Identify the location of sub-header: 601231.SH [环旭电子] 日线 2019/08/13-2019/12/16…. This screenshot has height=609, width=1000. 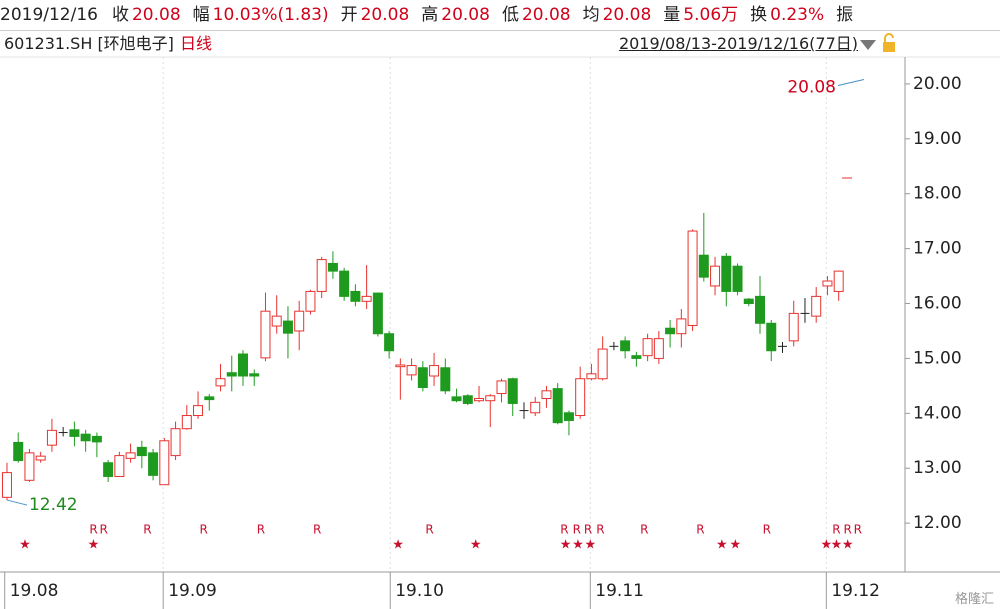
(500, 44).